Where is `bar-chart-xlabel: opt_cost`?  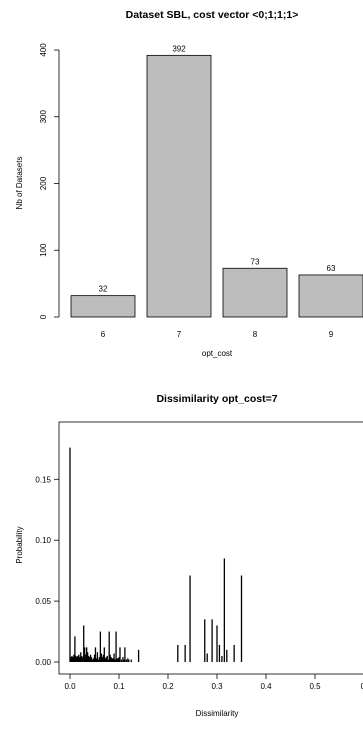 bar-chart-xlabel: opt_cost is located at coordinates (217, 353).